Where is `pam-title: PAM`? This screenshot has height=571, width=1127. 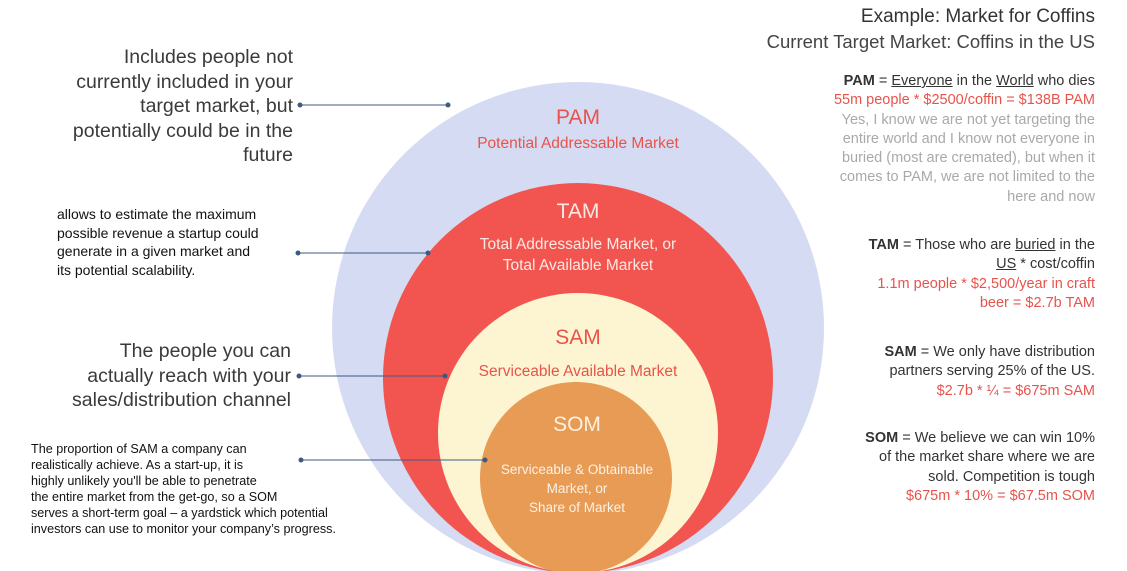
pam-title: PAM is located at coordinates (578, 117).